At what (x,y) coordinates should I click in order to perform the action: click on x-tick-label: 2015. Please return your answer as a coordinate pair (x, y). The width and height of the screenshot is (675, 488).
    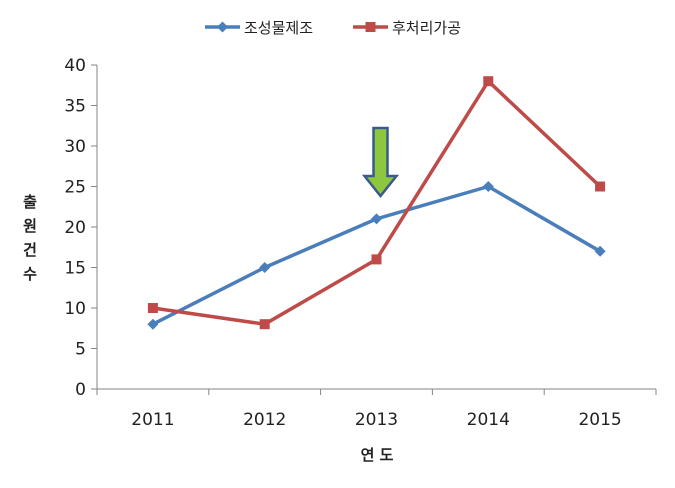
    Looking at the image, I should click on (599, 420).